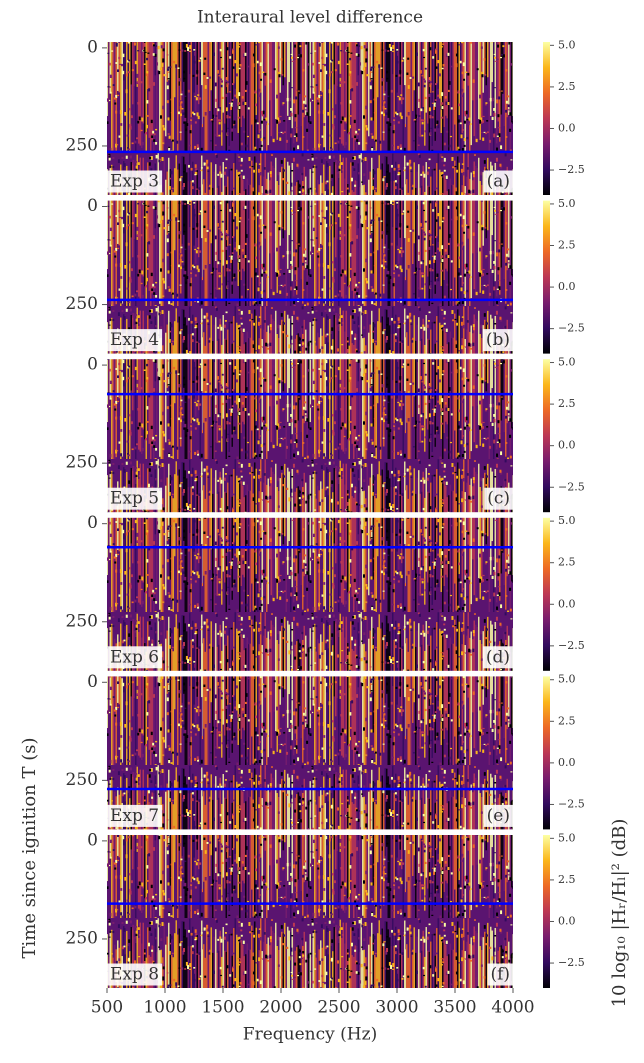 This screenshot has height=1063, width=644. What do you see at coordinates (310, 1035) in the screenshot?
I see `x-axis-label: Frequency (Hz)` at bounding box center [310, 1035].